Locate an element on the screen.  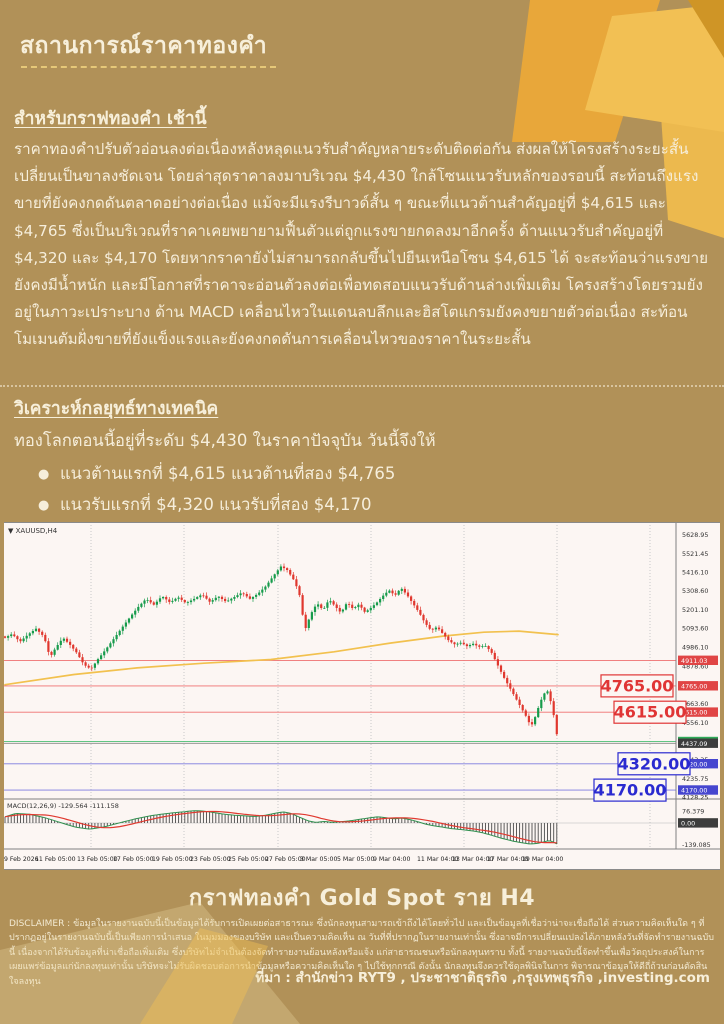
svg-text: 76.379 is located at coordinates (693, 812).